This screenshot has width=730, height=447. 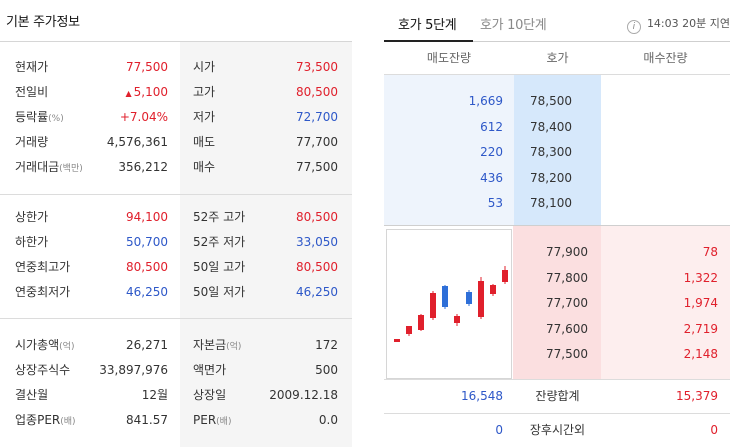 I want to click on field-label: 상장주식수, so click(x=43, y=370).